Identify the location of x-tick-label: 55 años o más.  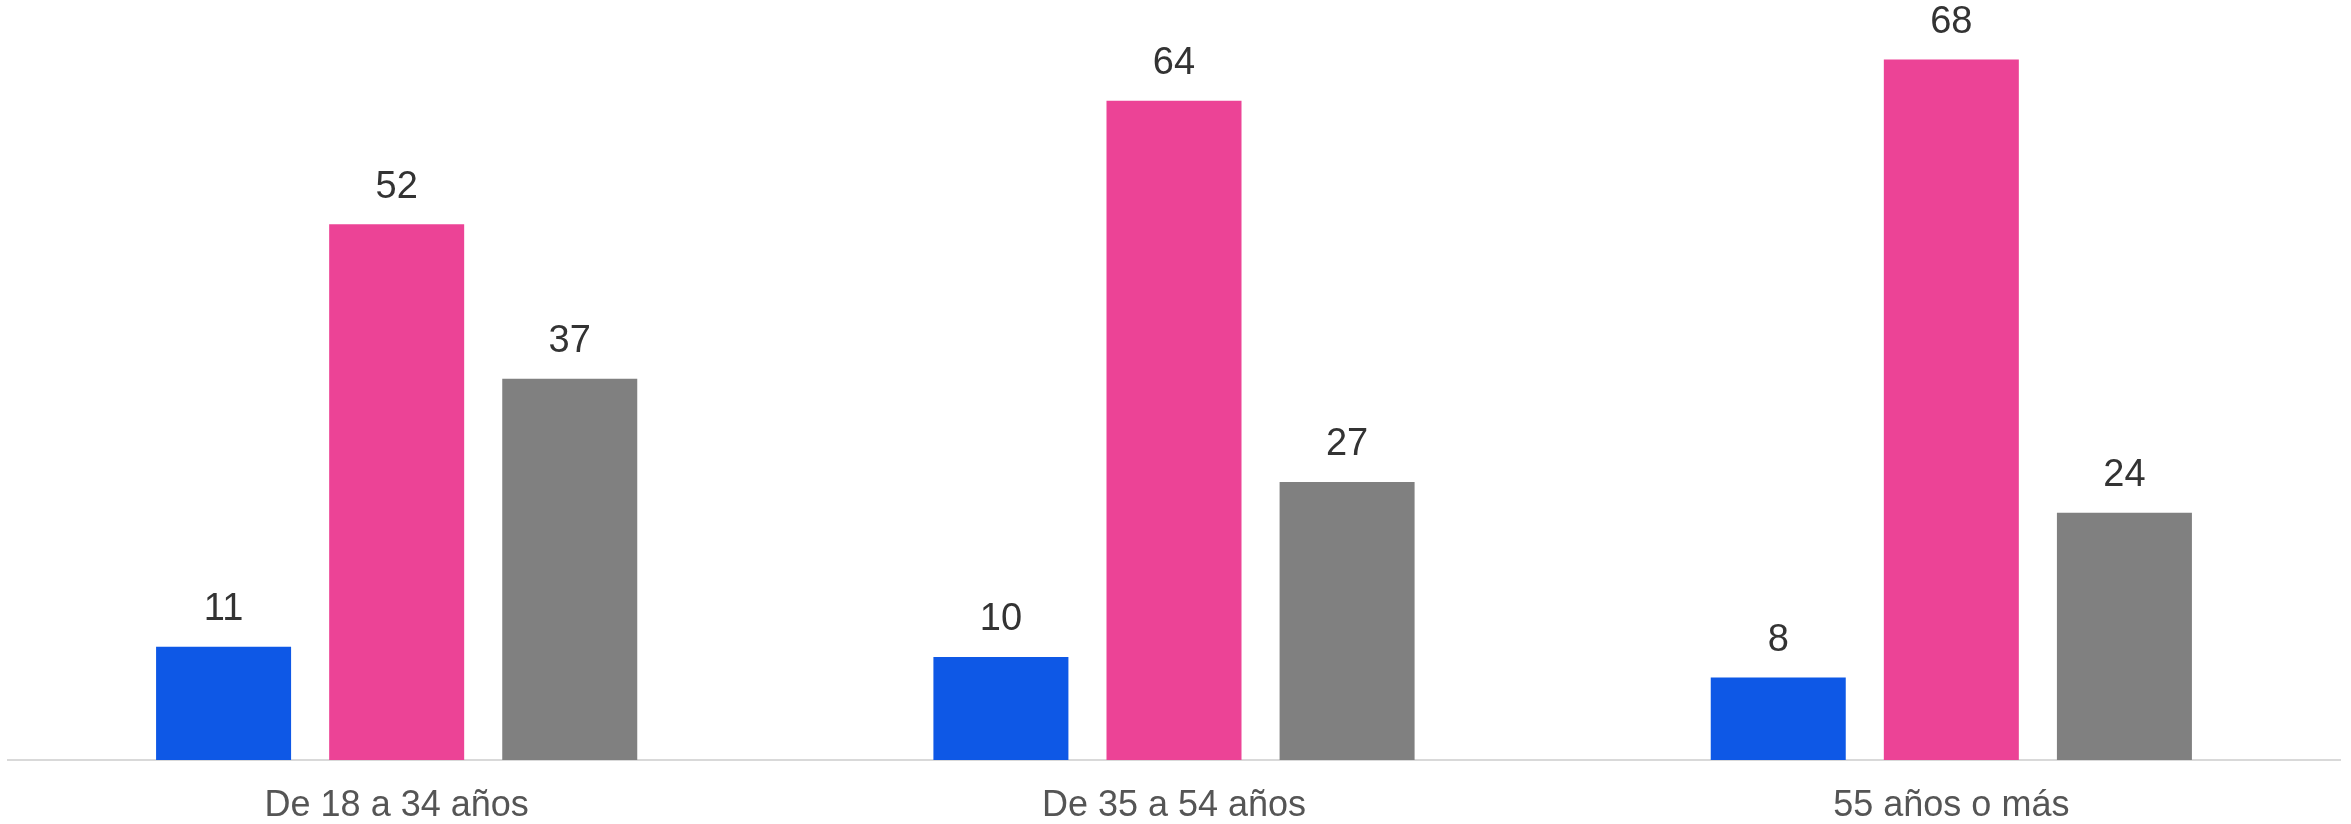
(1951, 803).